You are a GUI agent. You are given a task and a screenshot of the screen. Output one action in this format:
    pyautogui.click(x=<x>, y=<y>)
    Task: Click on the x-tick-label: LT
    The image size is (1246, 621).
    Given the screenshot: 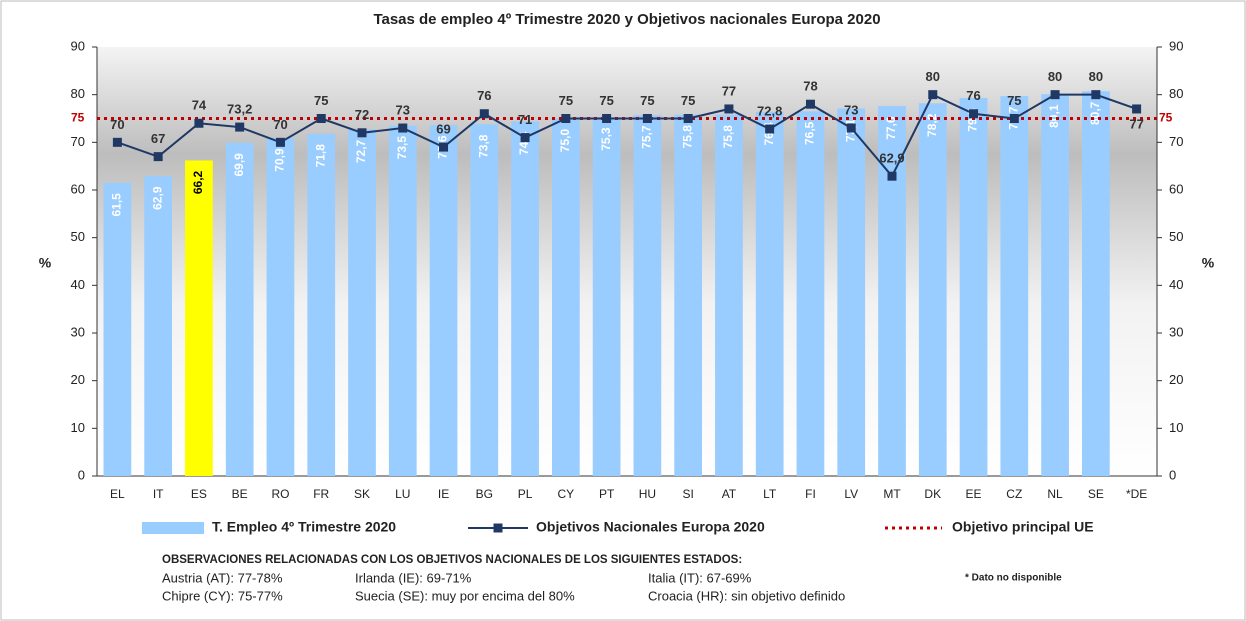 What is the action you would take?
    pyautogui.click(x=770, y=494)
    